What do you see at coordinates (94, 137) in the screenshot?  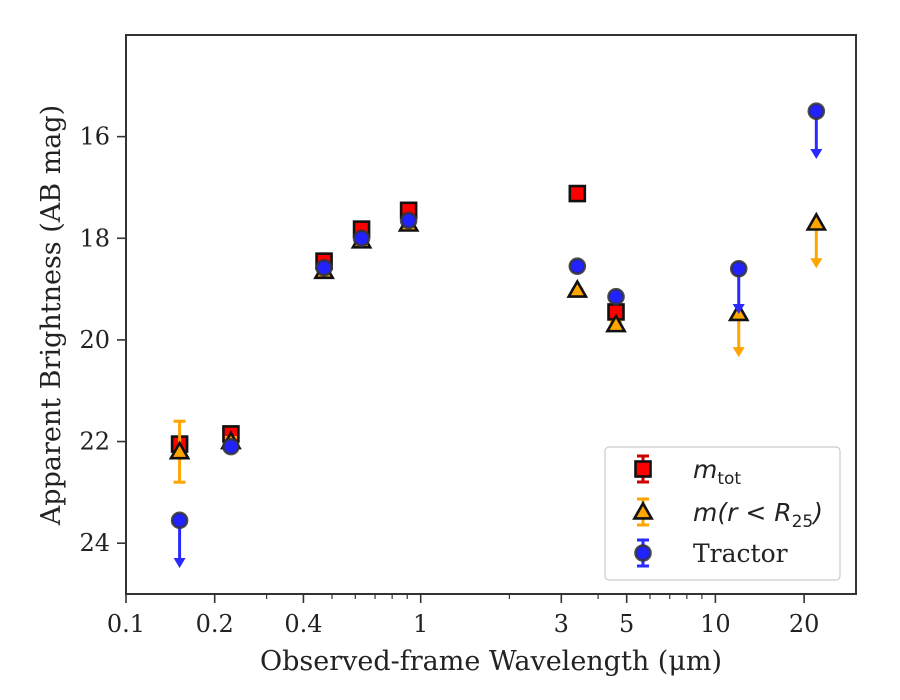 I see `y-tick-label: 16` at bounding box center [94, 137].